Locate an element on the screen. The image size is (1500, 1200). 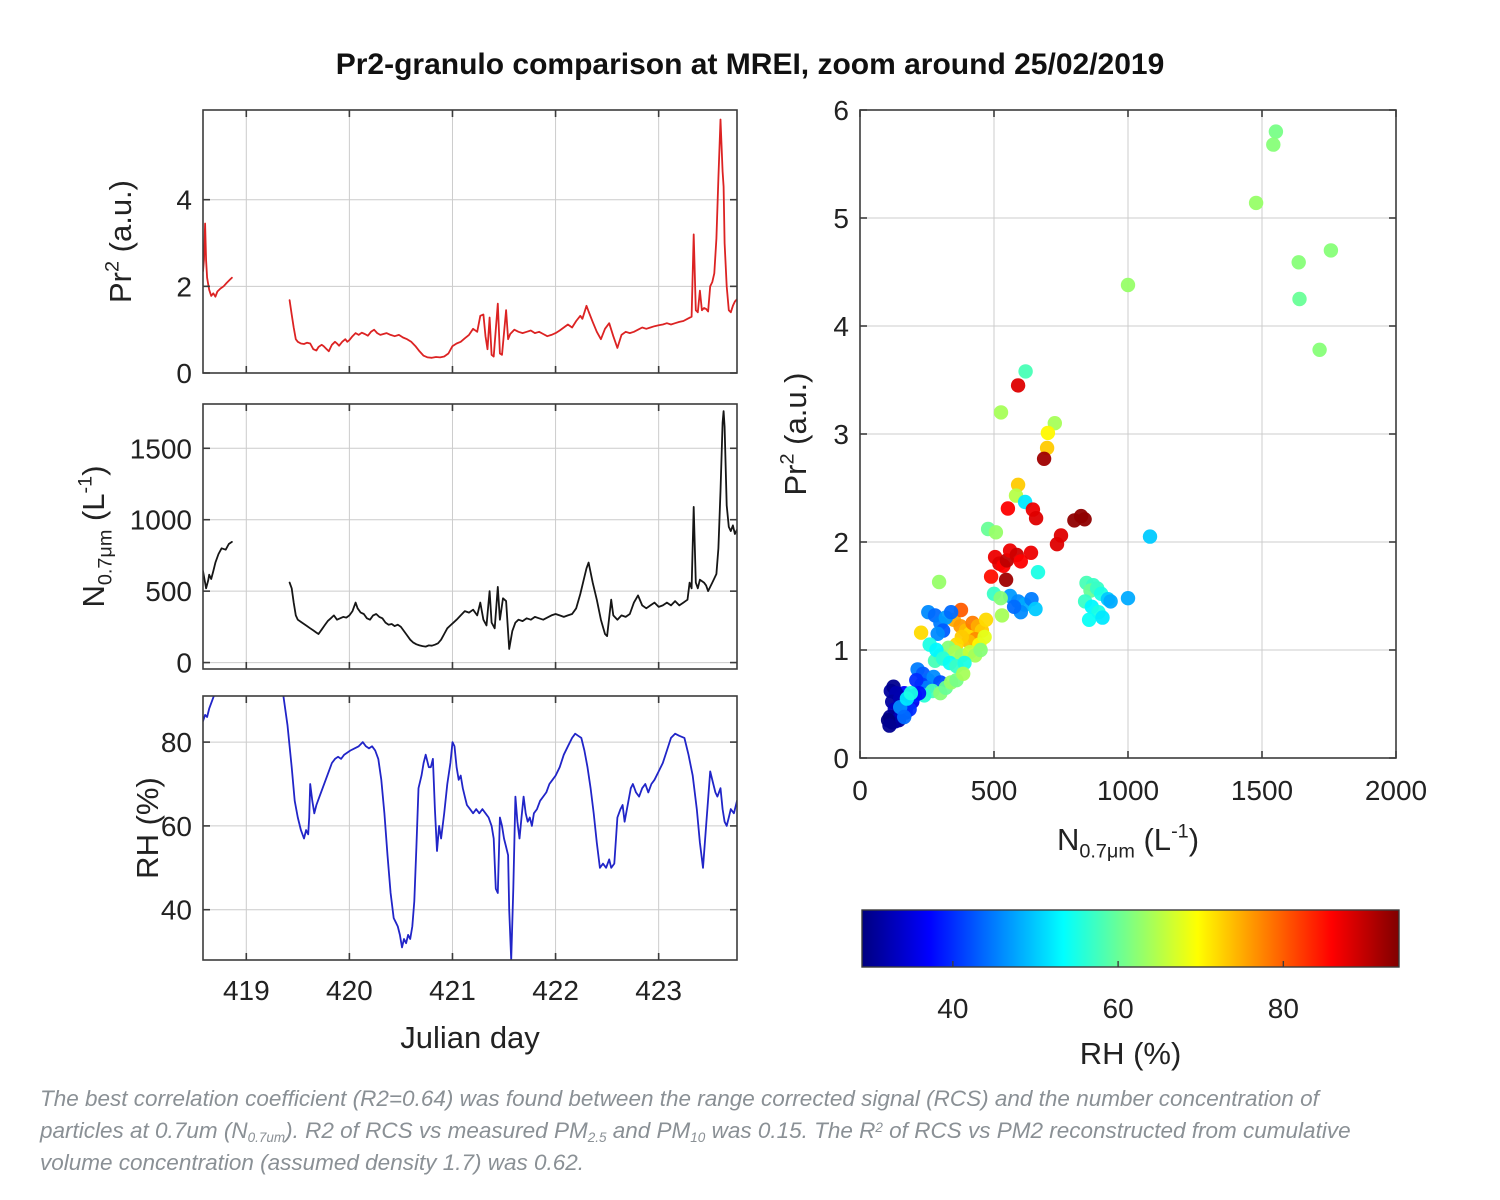
rh-timeseries-xtick-label: 421 is located at coordinates (452, 990).